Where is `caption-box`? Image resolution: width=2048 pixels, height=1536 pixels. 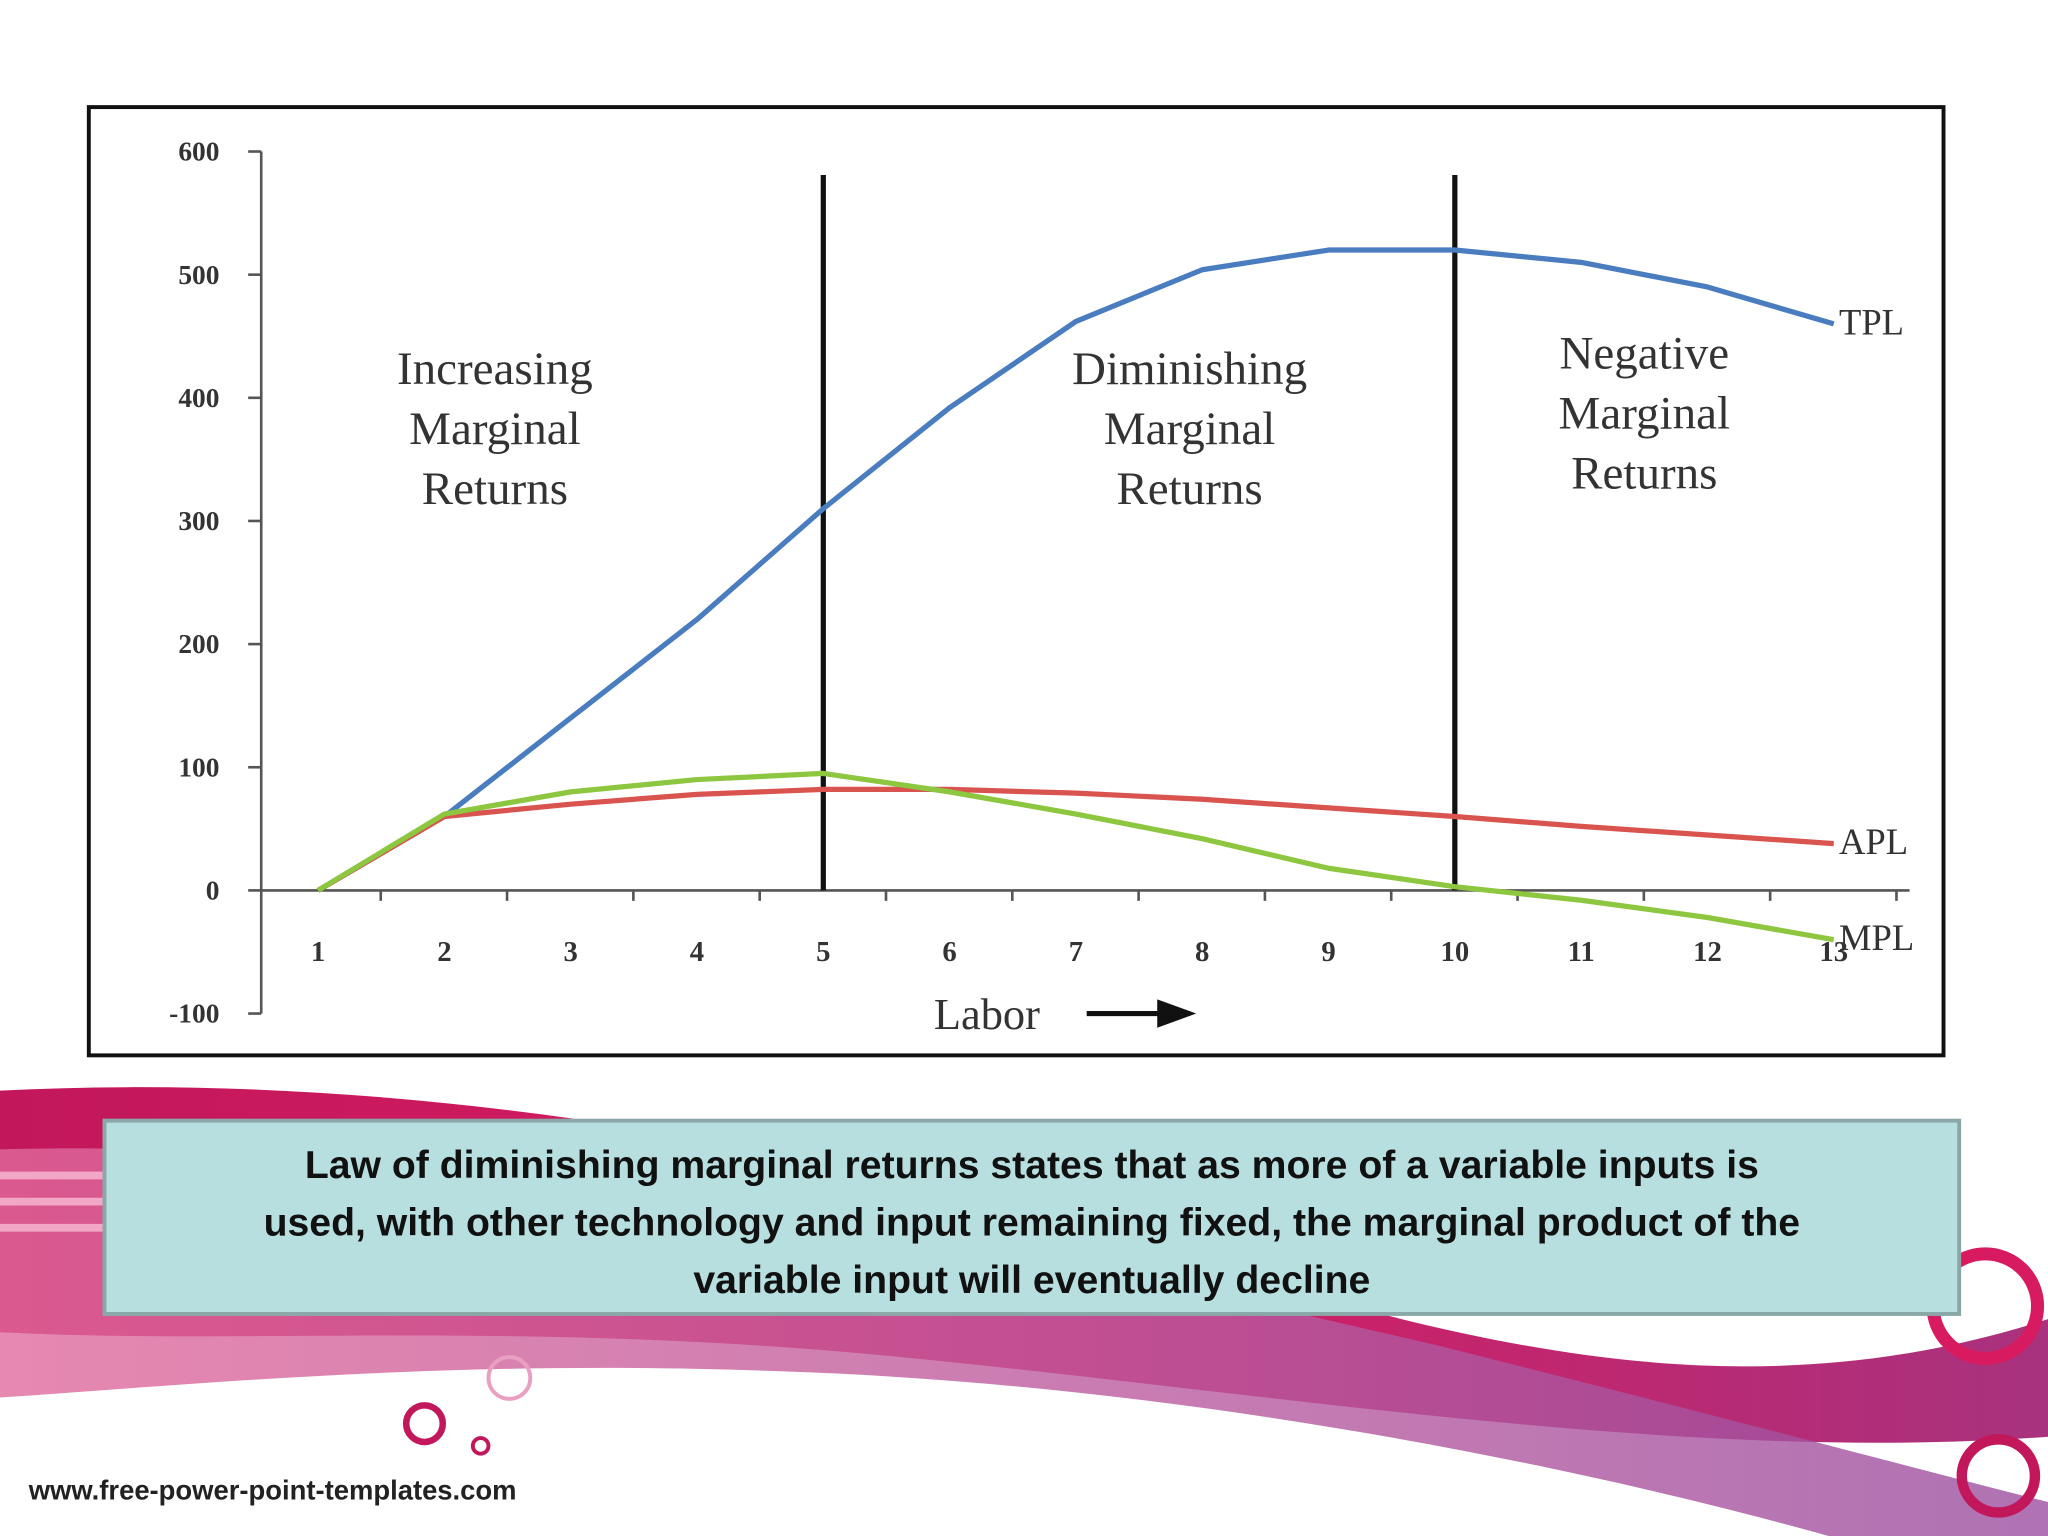 caption-box is located at coordinates (1032, 1217).